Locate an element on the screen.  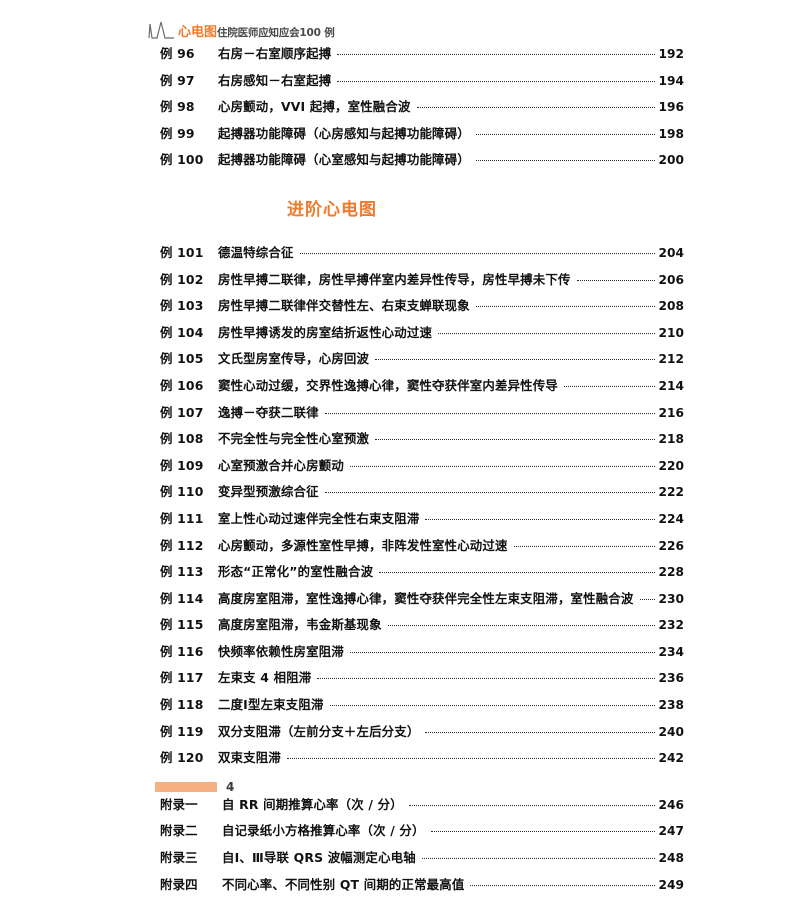
toc-entry-page: 200 is located at coordinates (671, 160).